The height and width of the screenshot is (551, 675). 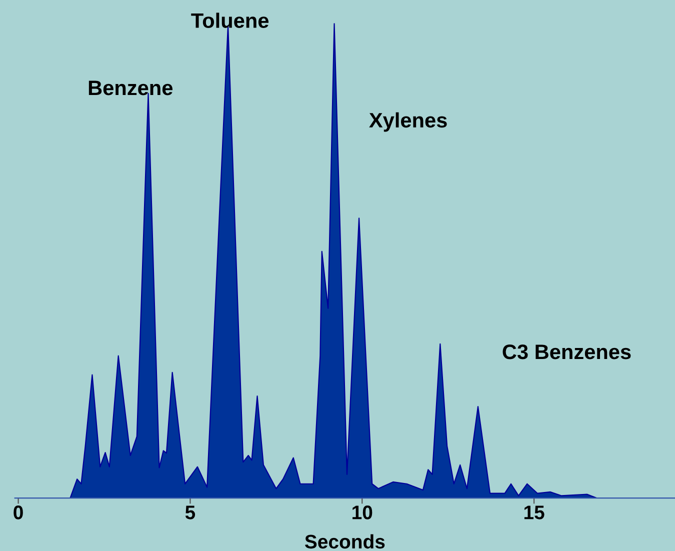 What do you see at coordinates (408, 122) in the screenshot?
I see `annotation: Xylenes` at bounding box center [408, 122].